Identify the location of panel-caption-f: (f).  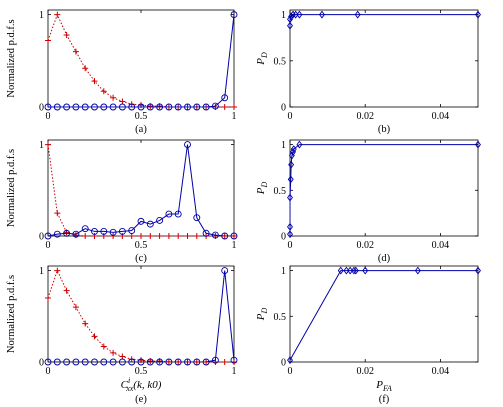
(384, 399).